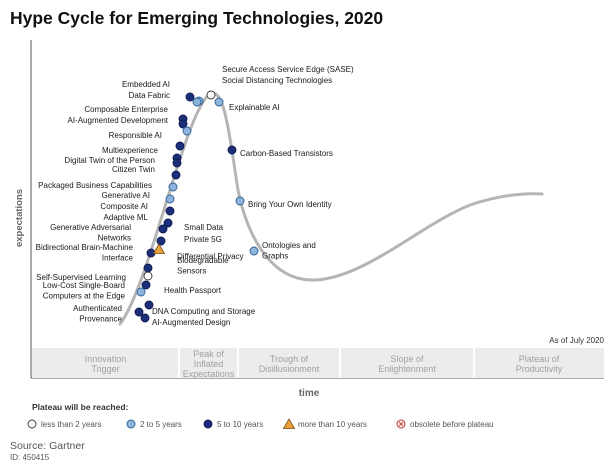  I want to click on as-of-label: As of July 2020, so click(576, 340).